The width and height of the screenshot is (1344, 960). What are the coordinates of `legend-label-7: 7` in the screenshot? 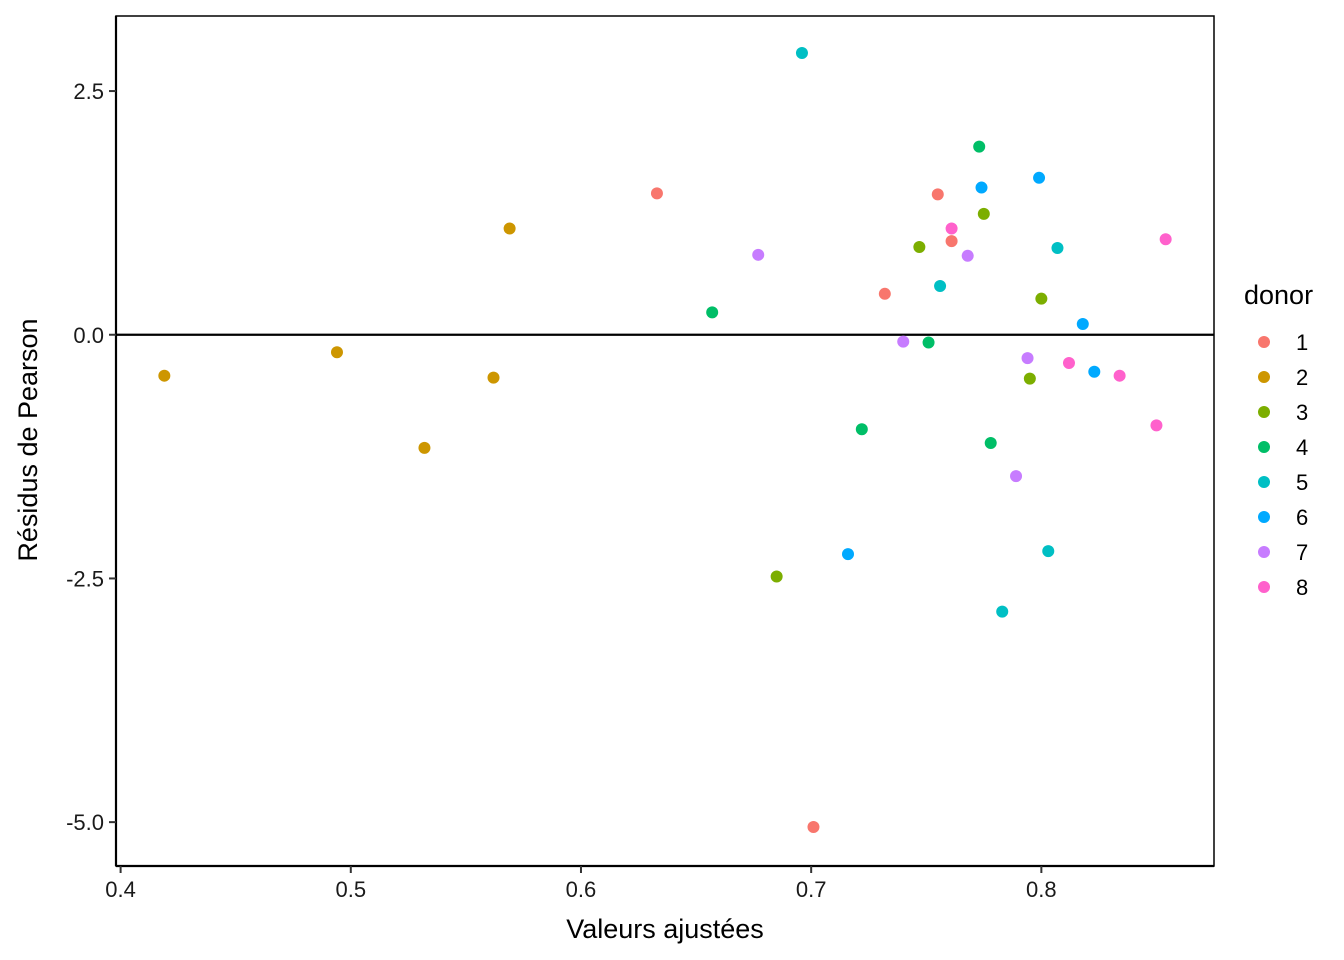 It's located at (1302, 552).